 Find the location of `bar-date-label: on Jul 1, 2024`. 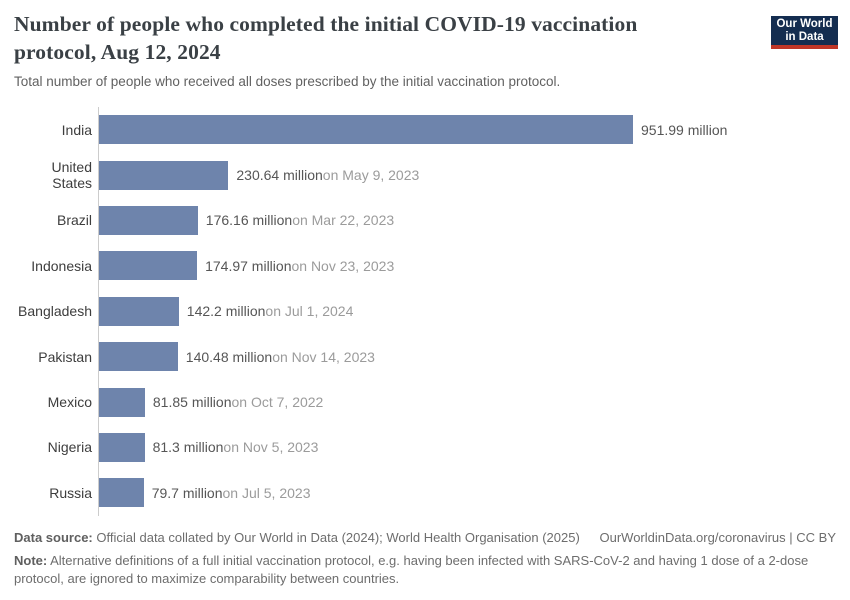

bar-date-label: on Jul 1, 2024 is located at coordinates (309, 311).